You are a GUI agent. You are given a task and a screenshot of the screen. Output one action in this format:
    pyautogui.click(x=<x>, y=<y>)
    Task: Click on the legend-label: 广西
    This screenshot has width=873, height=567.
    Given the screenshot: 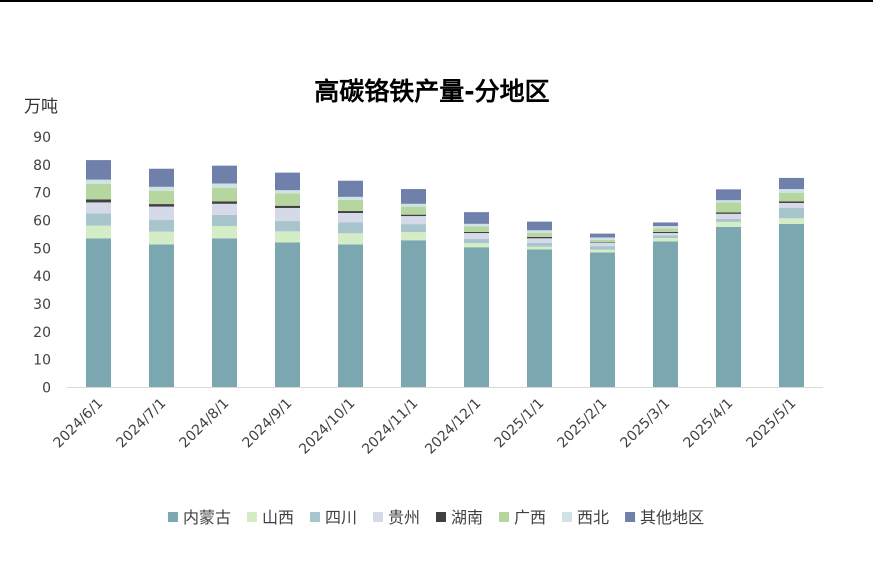 What is the action you would take?
    pyautogui.click(x=530, y=517)
    